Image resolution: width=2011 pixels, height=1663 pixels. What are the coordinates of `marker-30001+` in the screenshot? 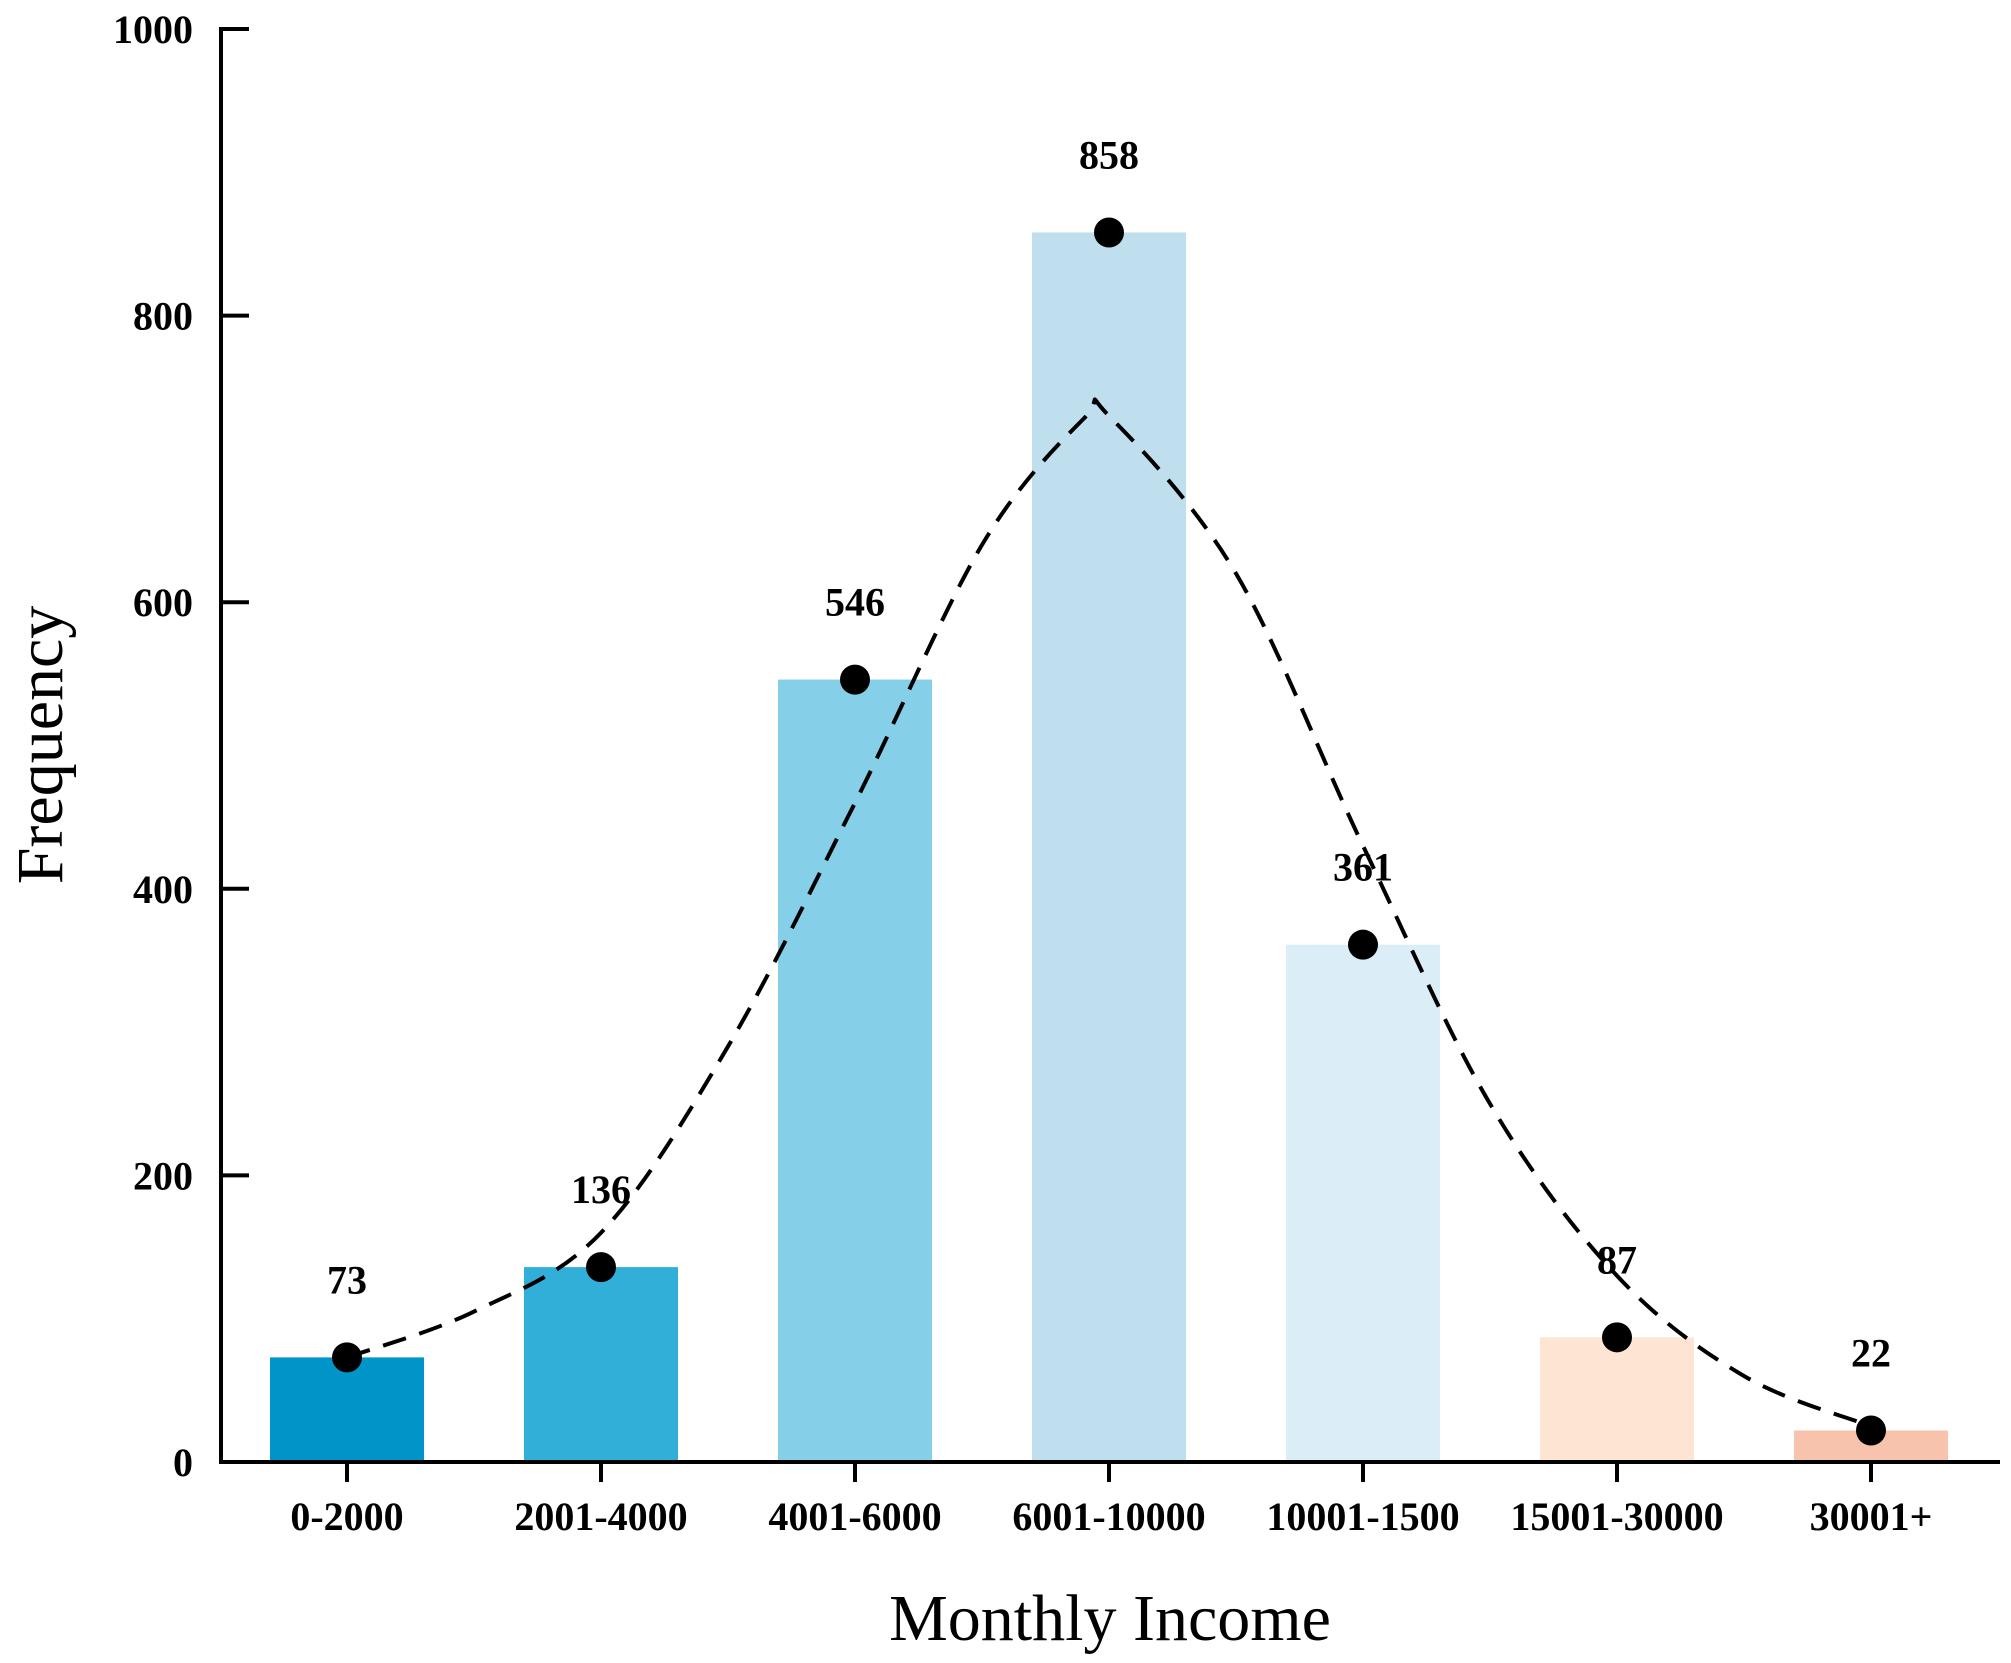 It's located at (1871, 1430).